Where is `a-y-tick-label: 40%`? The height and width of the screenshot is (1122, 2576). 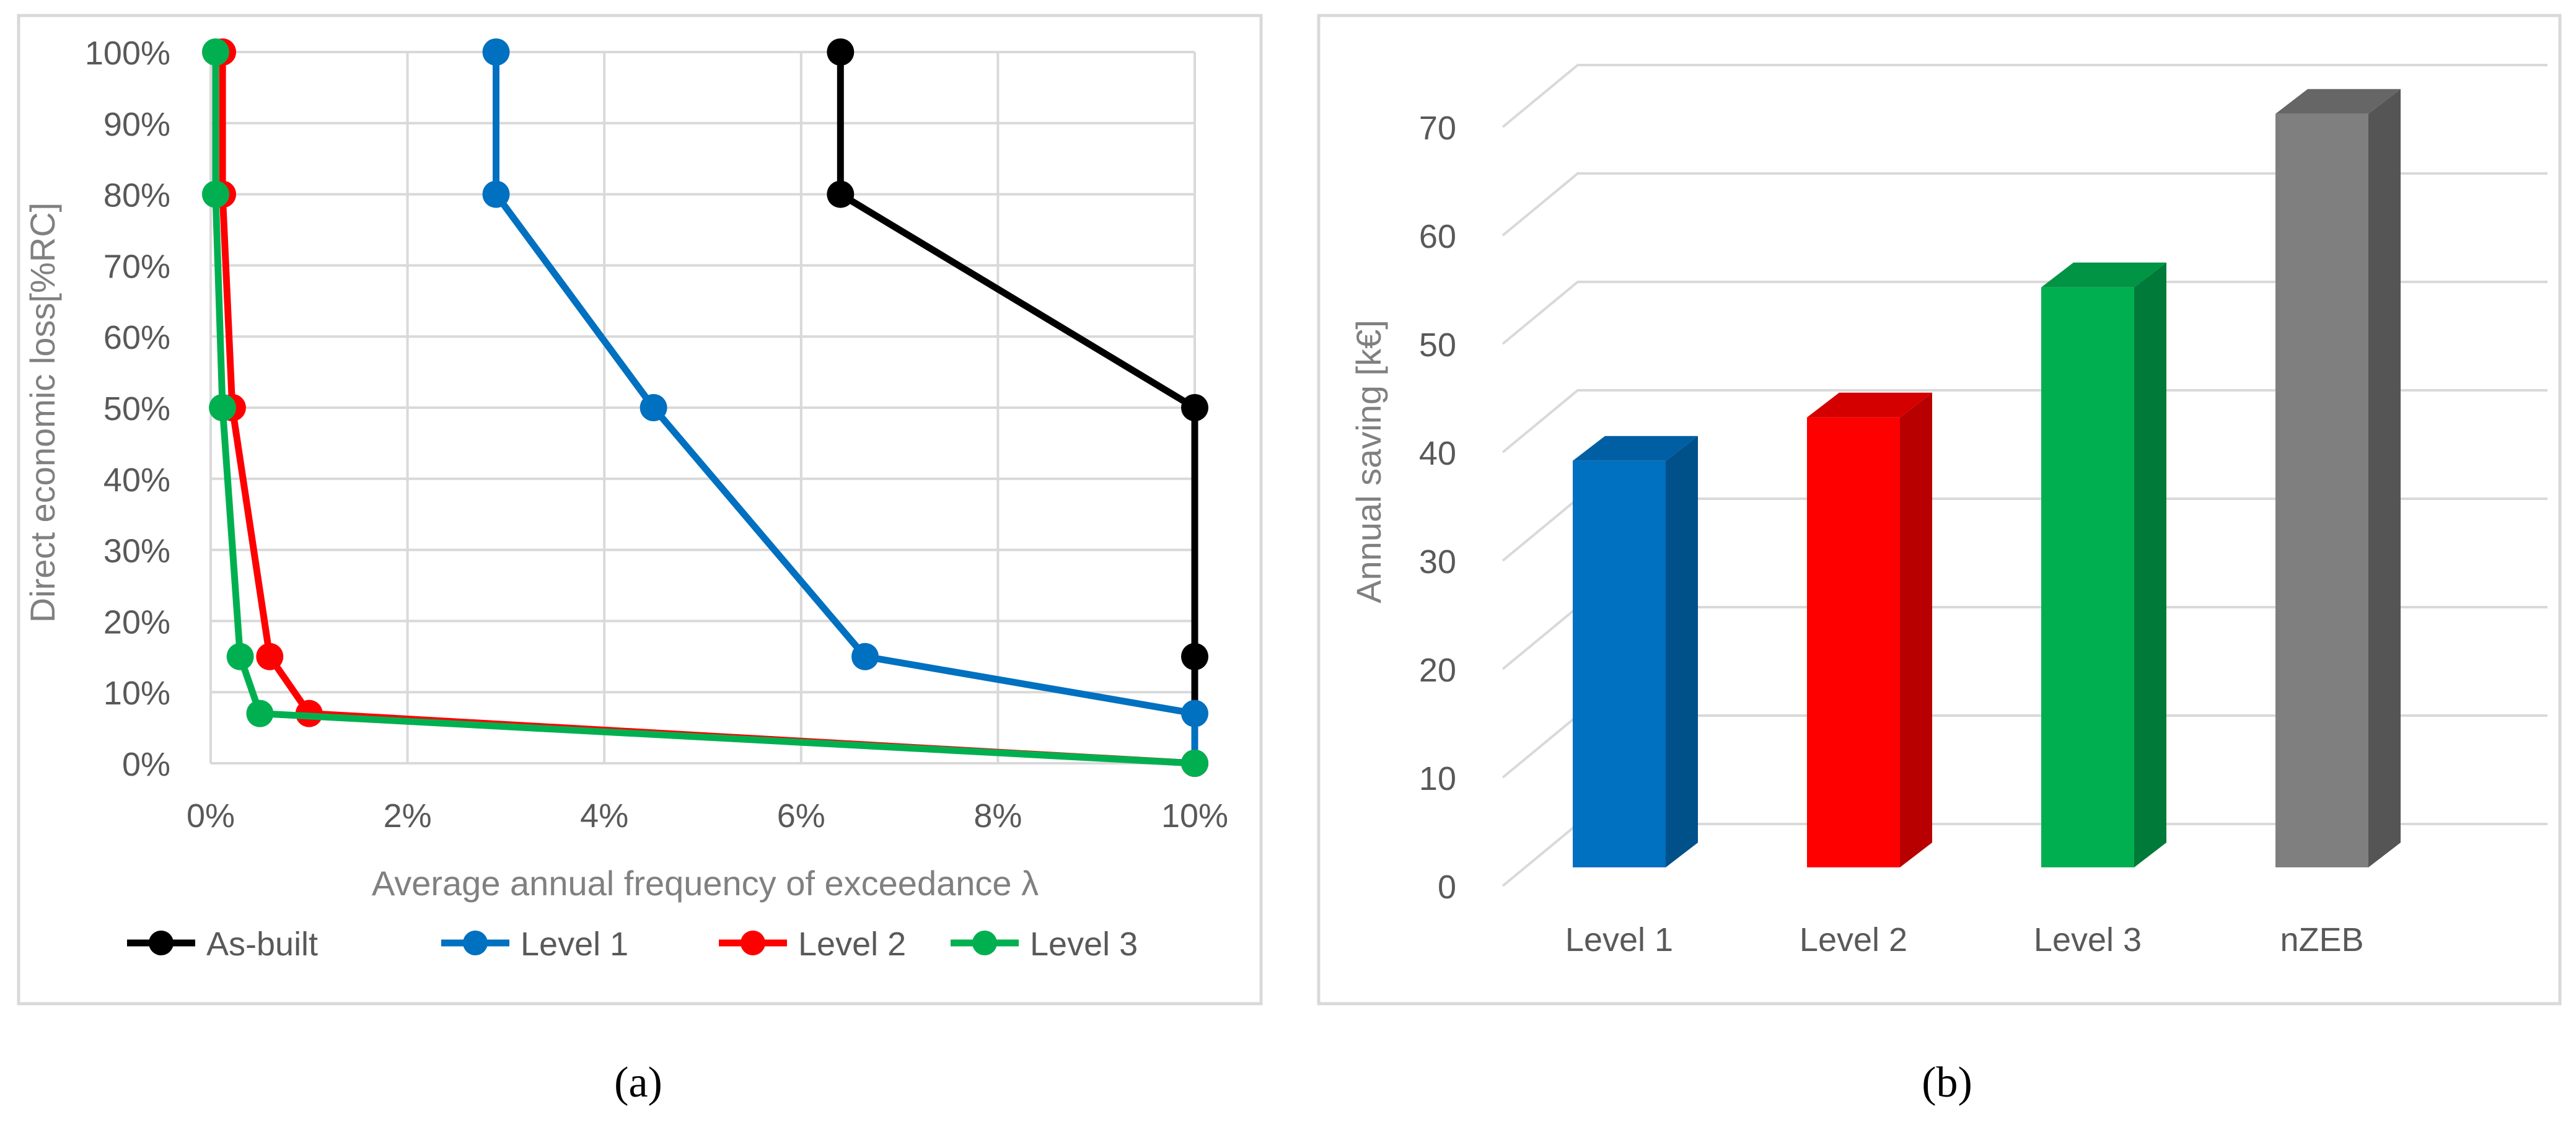
a-y-tick-label: 40% is located at coordinates (136, 480).